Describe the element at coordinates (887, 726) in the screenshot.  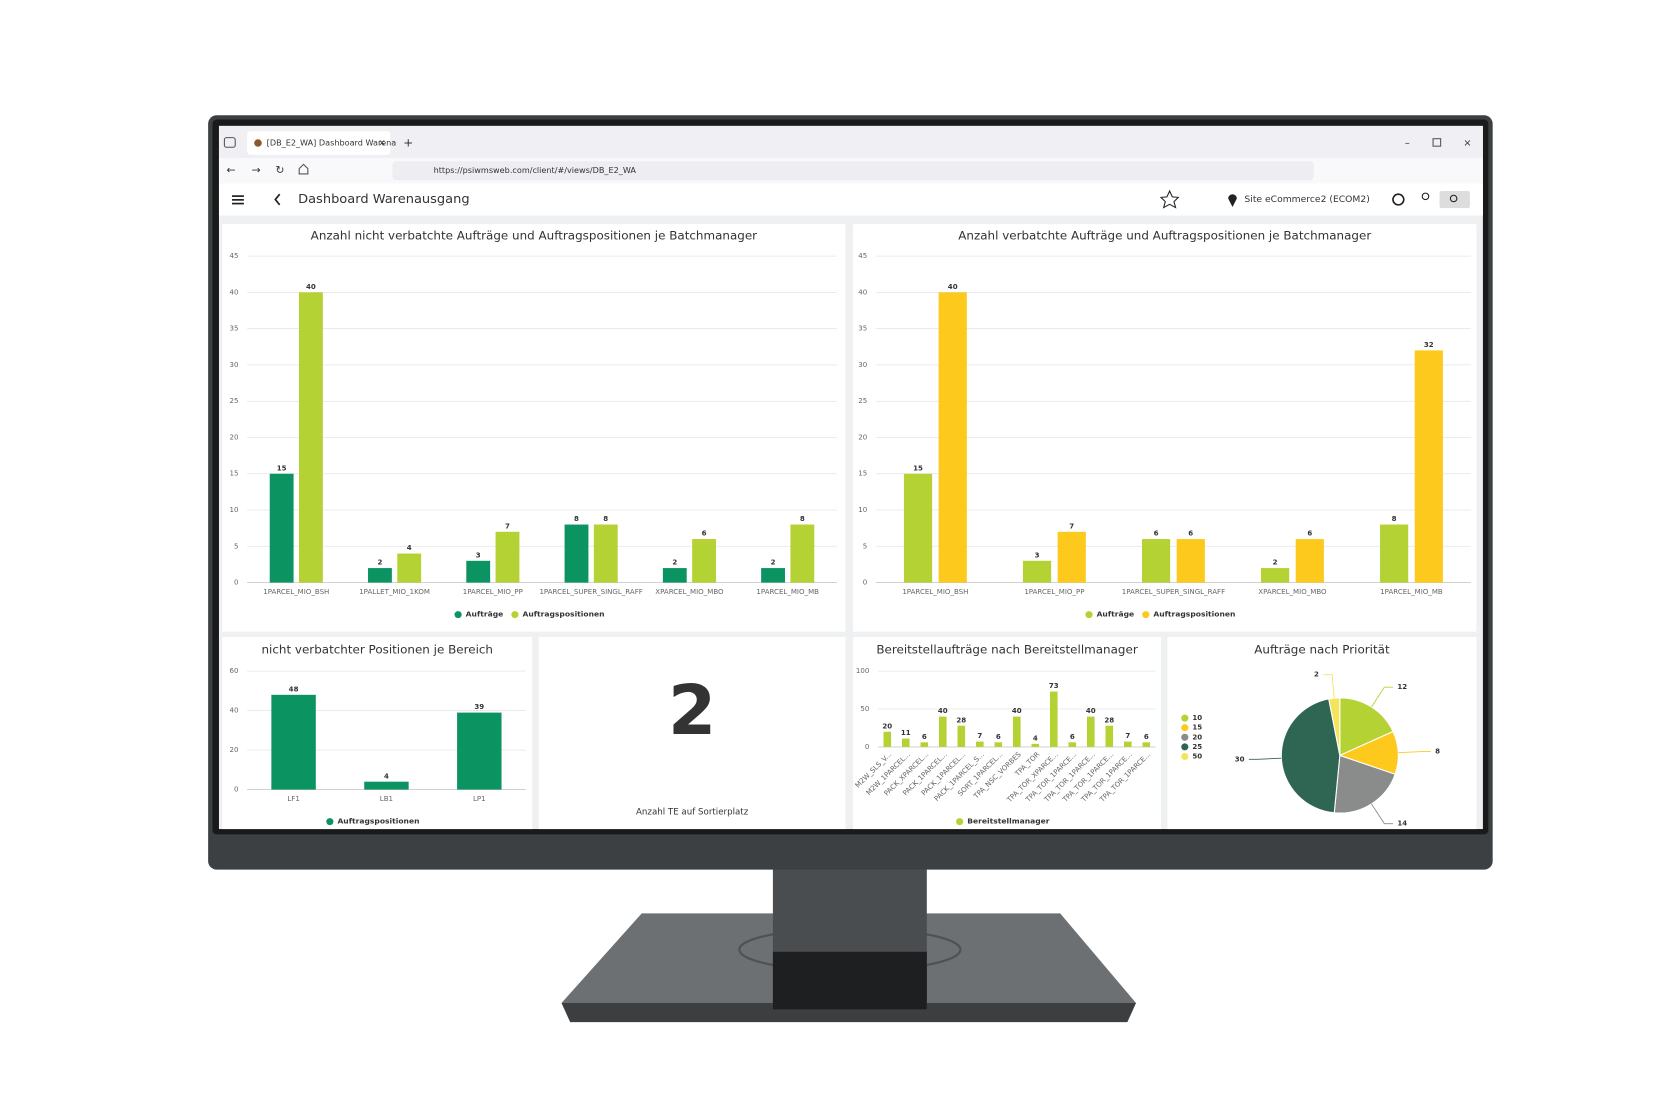
I see `data-label: 20` at that location.